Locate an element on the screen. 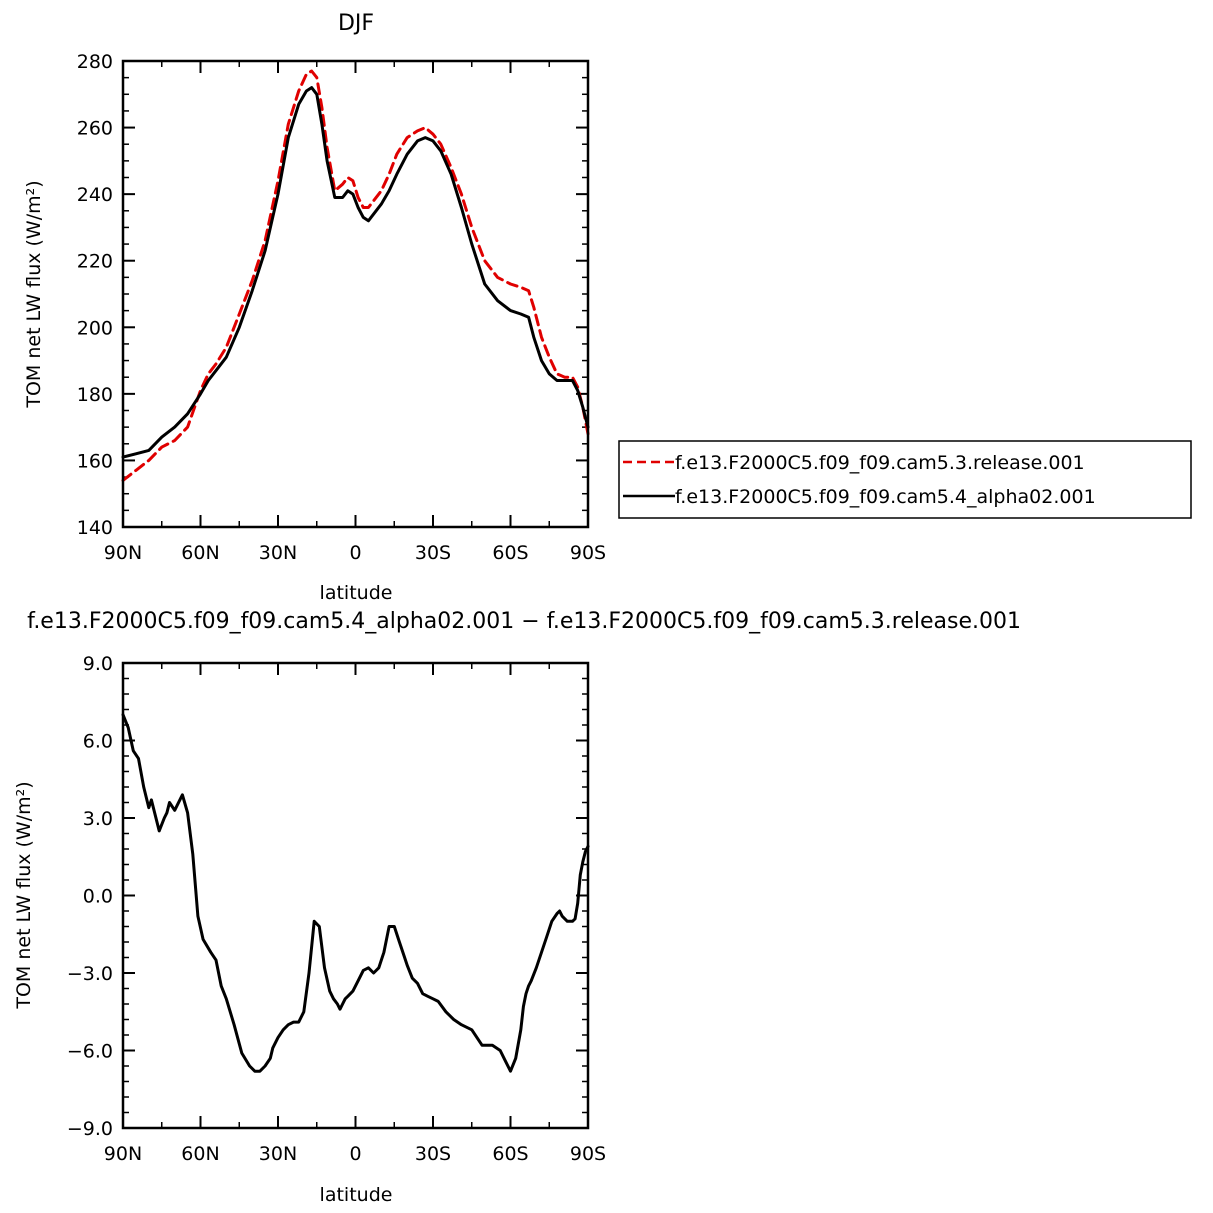  bottom-series-group is located at coordinates (355, 893).